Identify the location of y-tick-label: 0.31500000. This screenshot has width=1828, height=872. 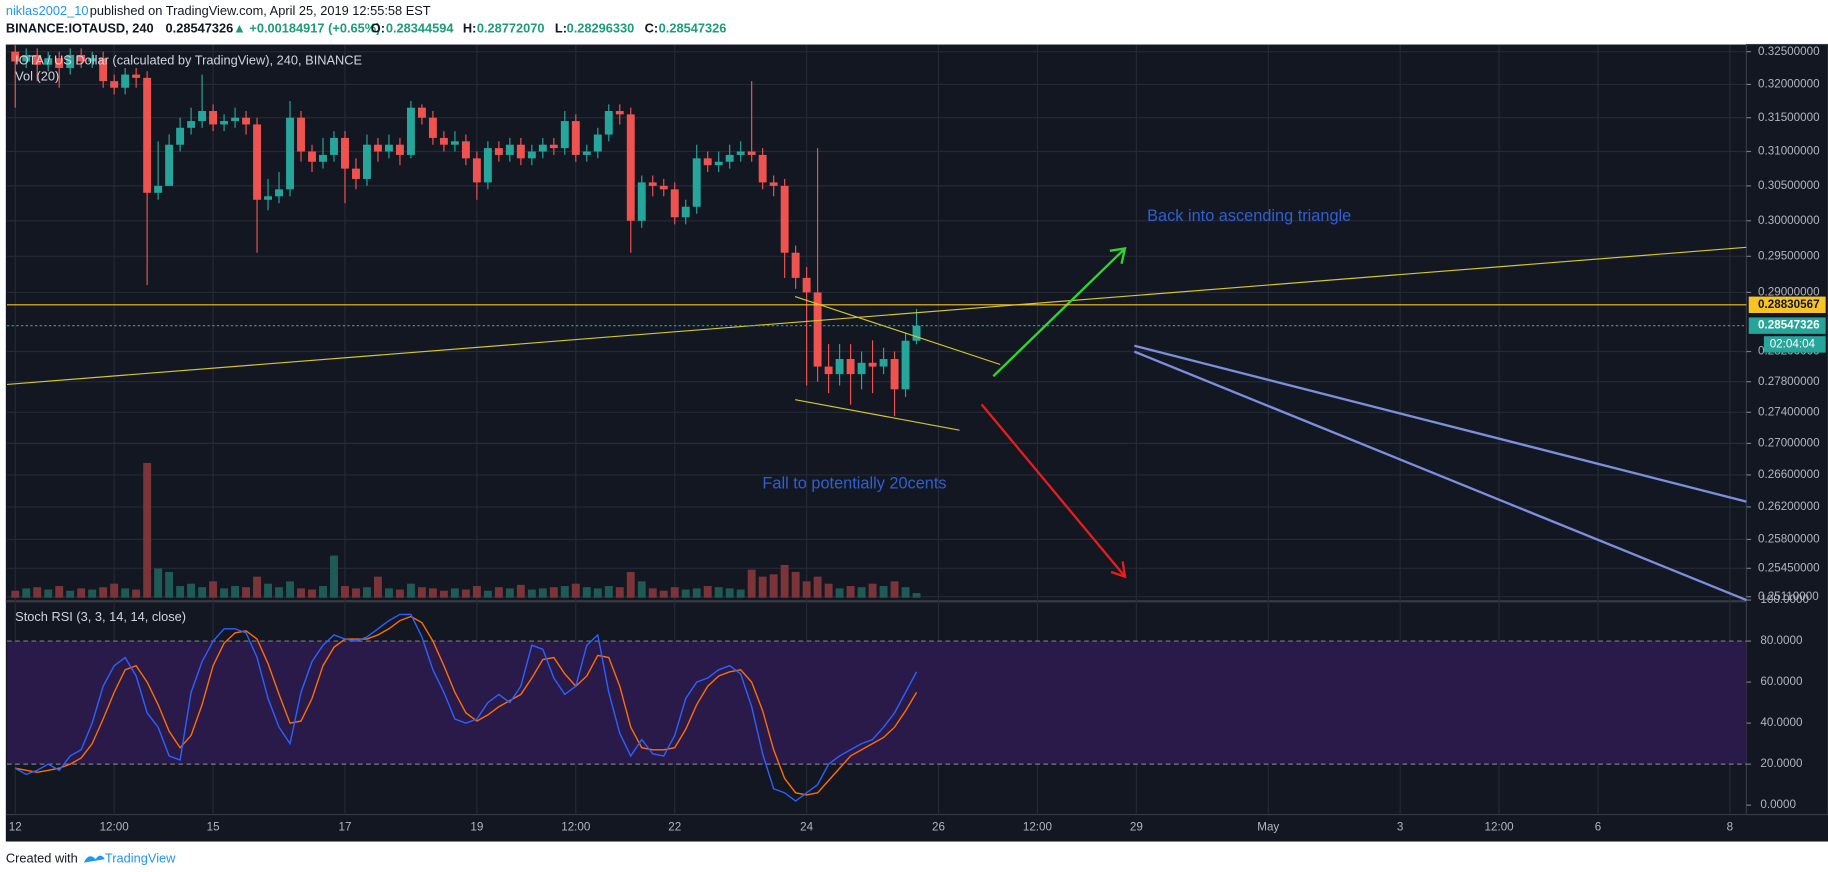
(1789, 117).